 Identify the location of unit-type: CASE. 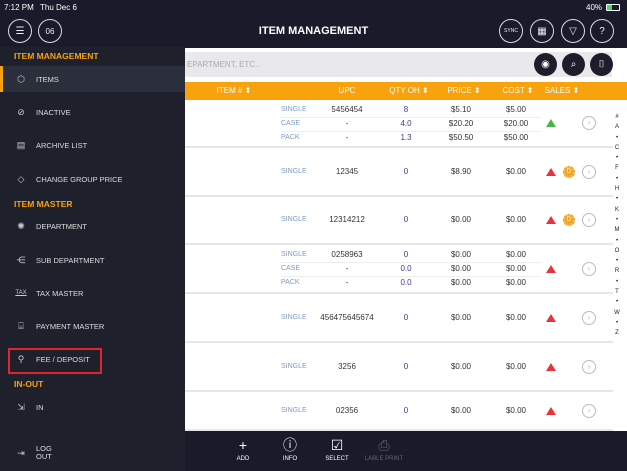
(291, 268).